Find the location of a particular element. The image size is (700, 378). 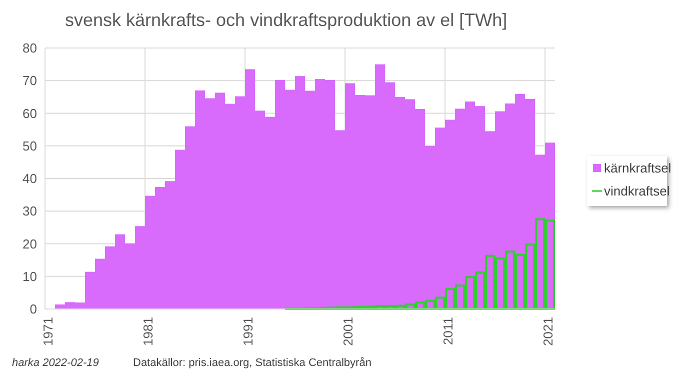

y-tick-label: 30 is located at coordinates (29, 211).